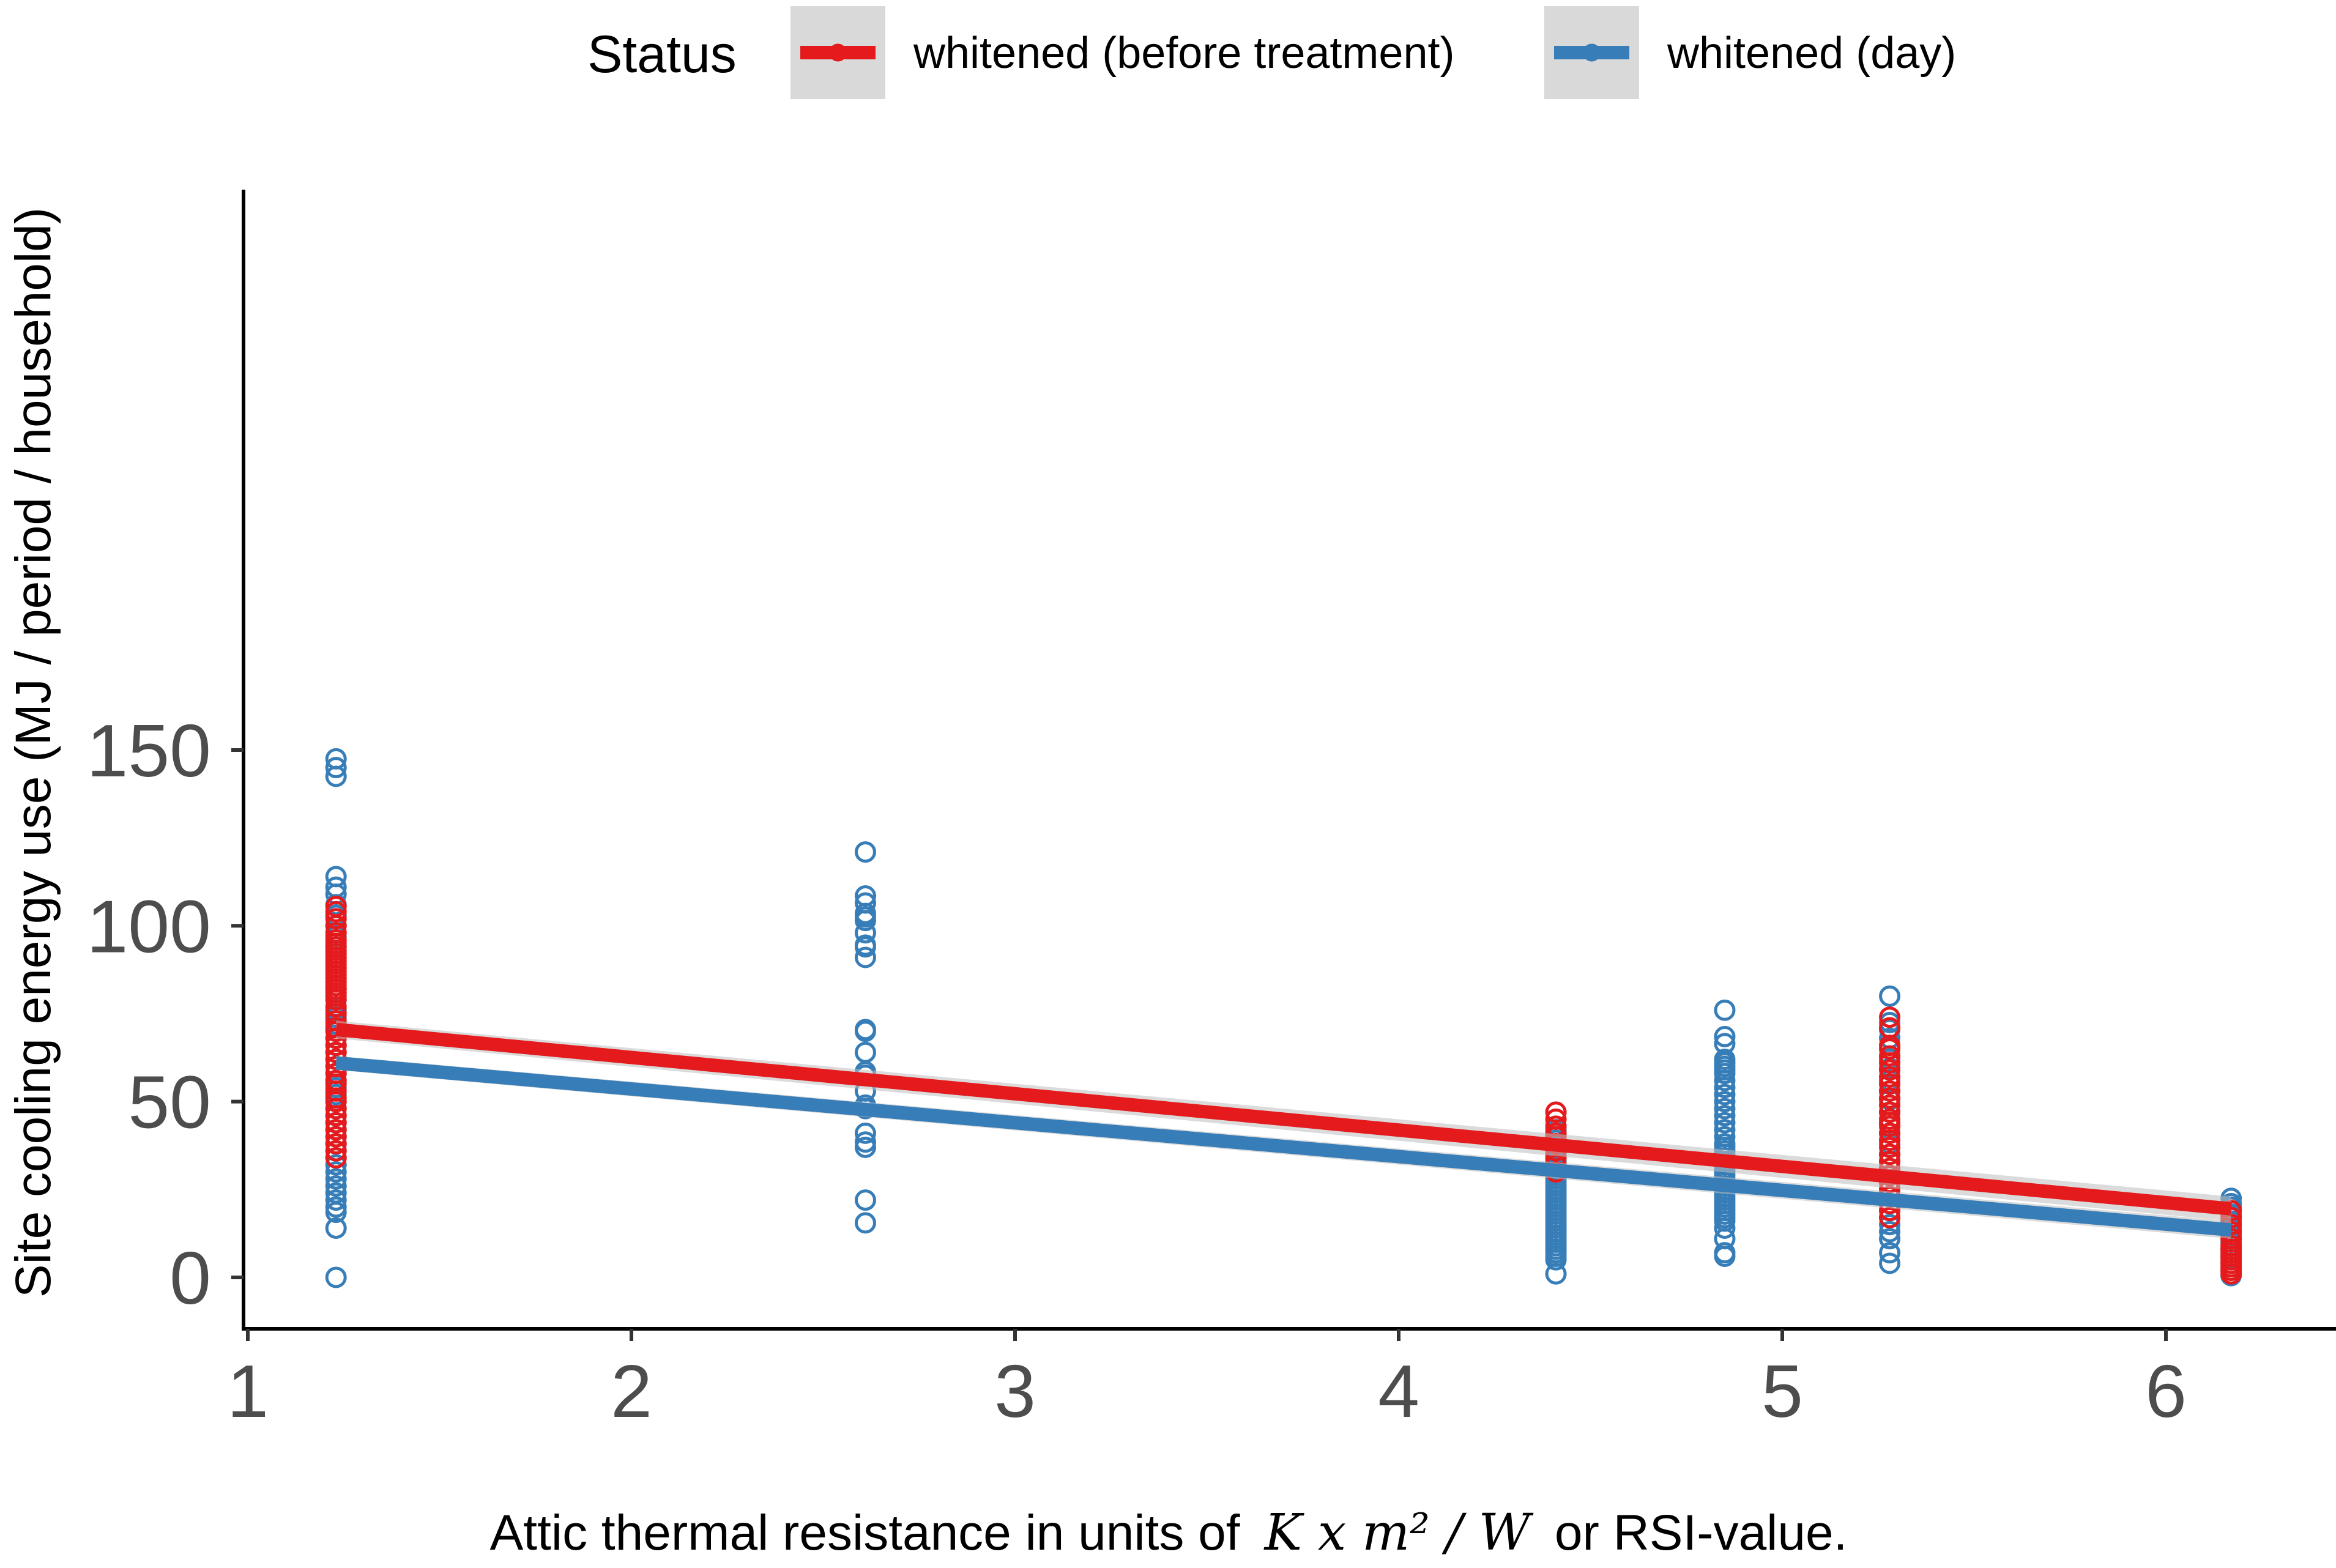  What do you see at coordinates (631, 1391) in the screenshot?
I see `x-tick-label: 2` at bounding box center [631, 1391].